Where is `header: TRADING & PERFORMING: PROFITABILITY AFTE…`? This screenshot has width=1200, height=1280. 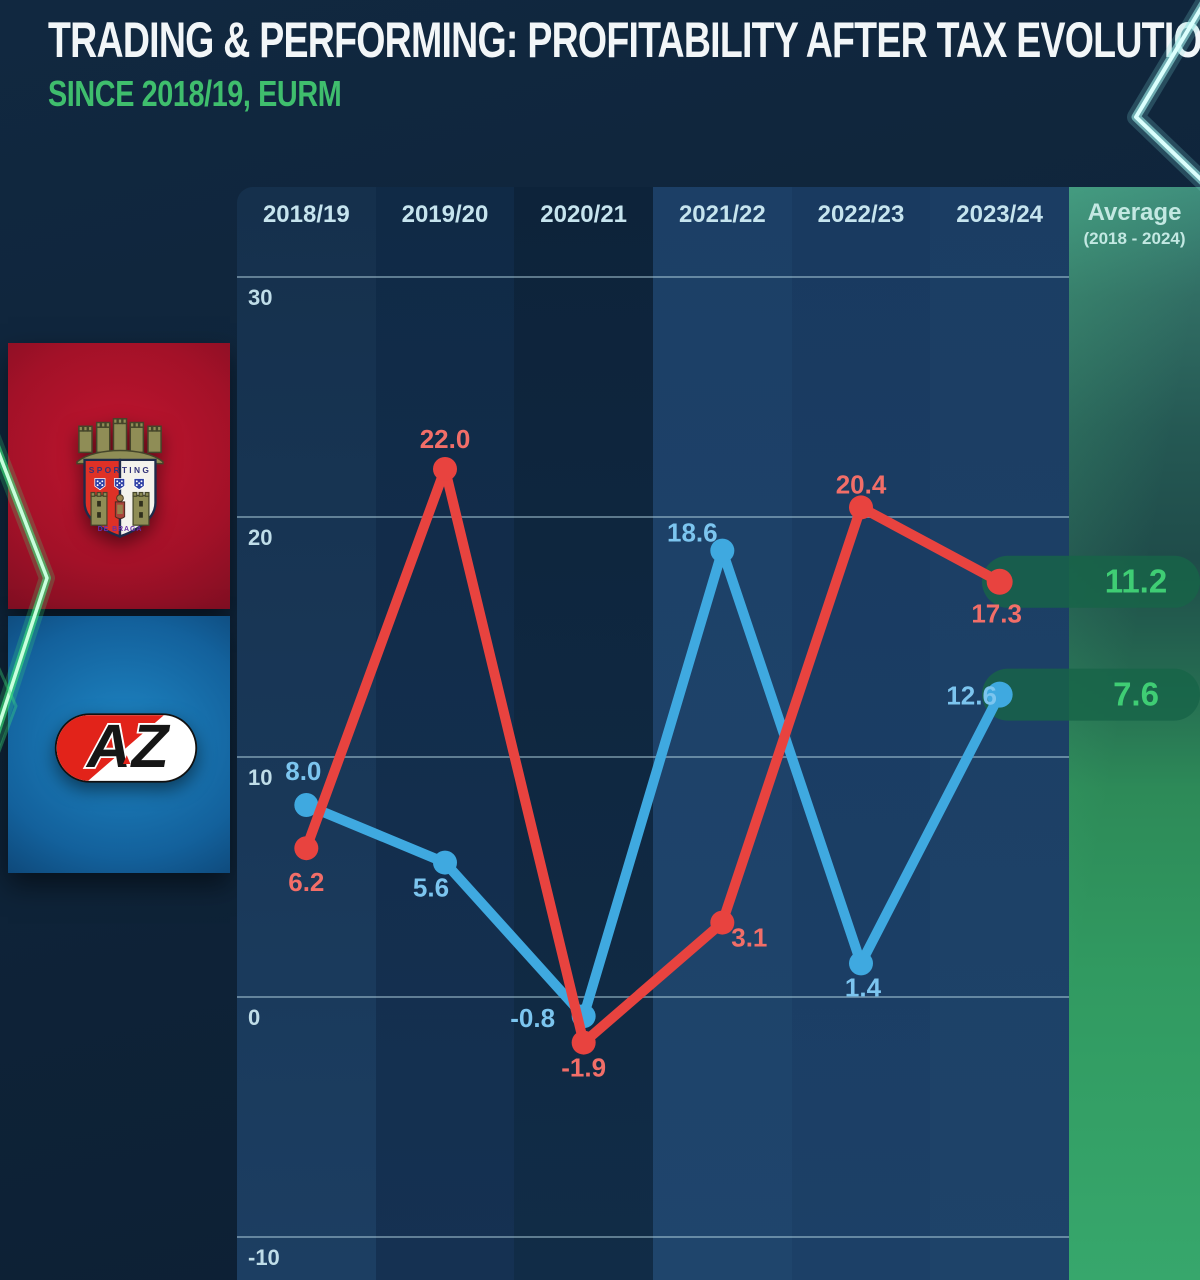 header: TRADING & PERFORMING: PROFITABILITY AFTE… is located at coordinates (624, 64).